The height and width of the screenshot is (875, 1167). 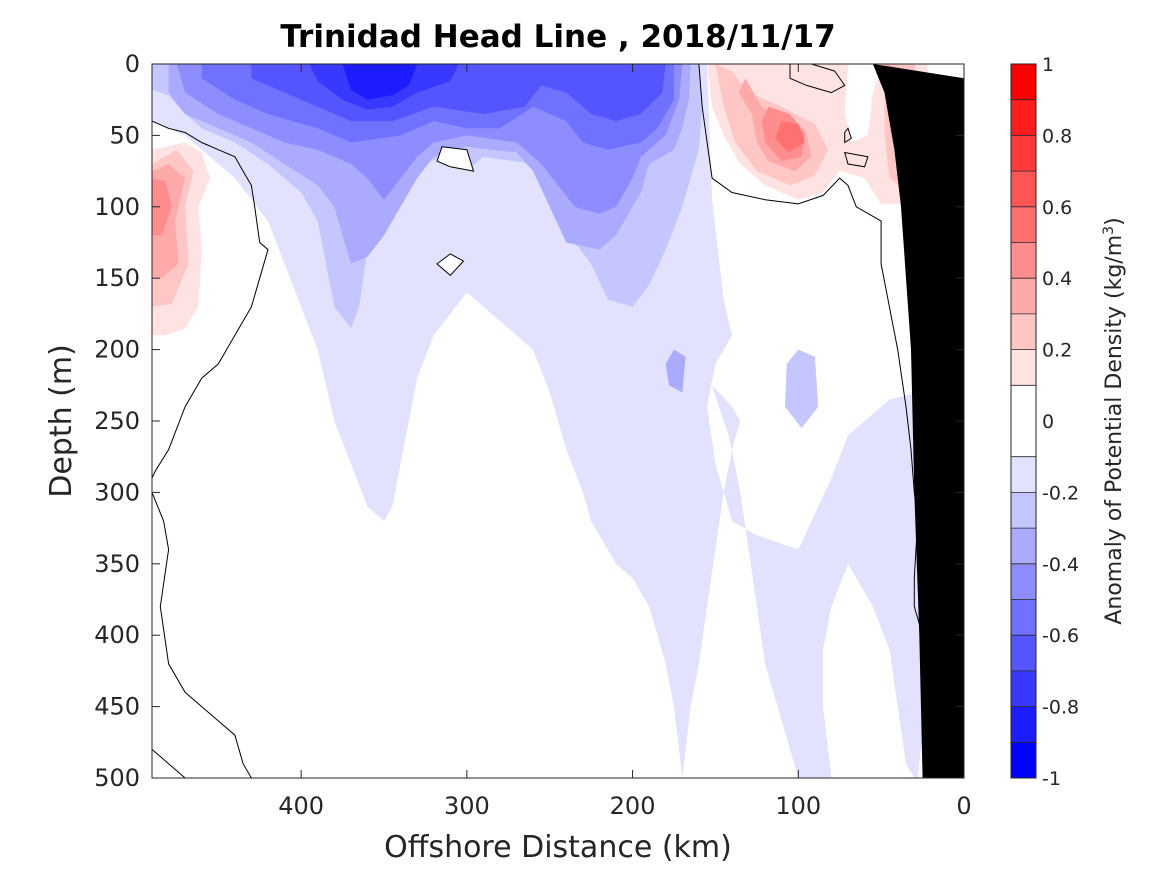 What do you see at coordinates (117, 350) in the screenshot?
I see `y-tick-label: 200` at bounding box center [117, 350].